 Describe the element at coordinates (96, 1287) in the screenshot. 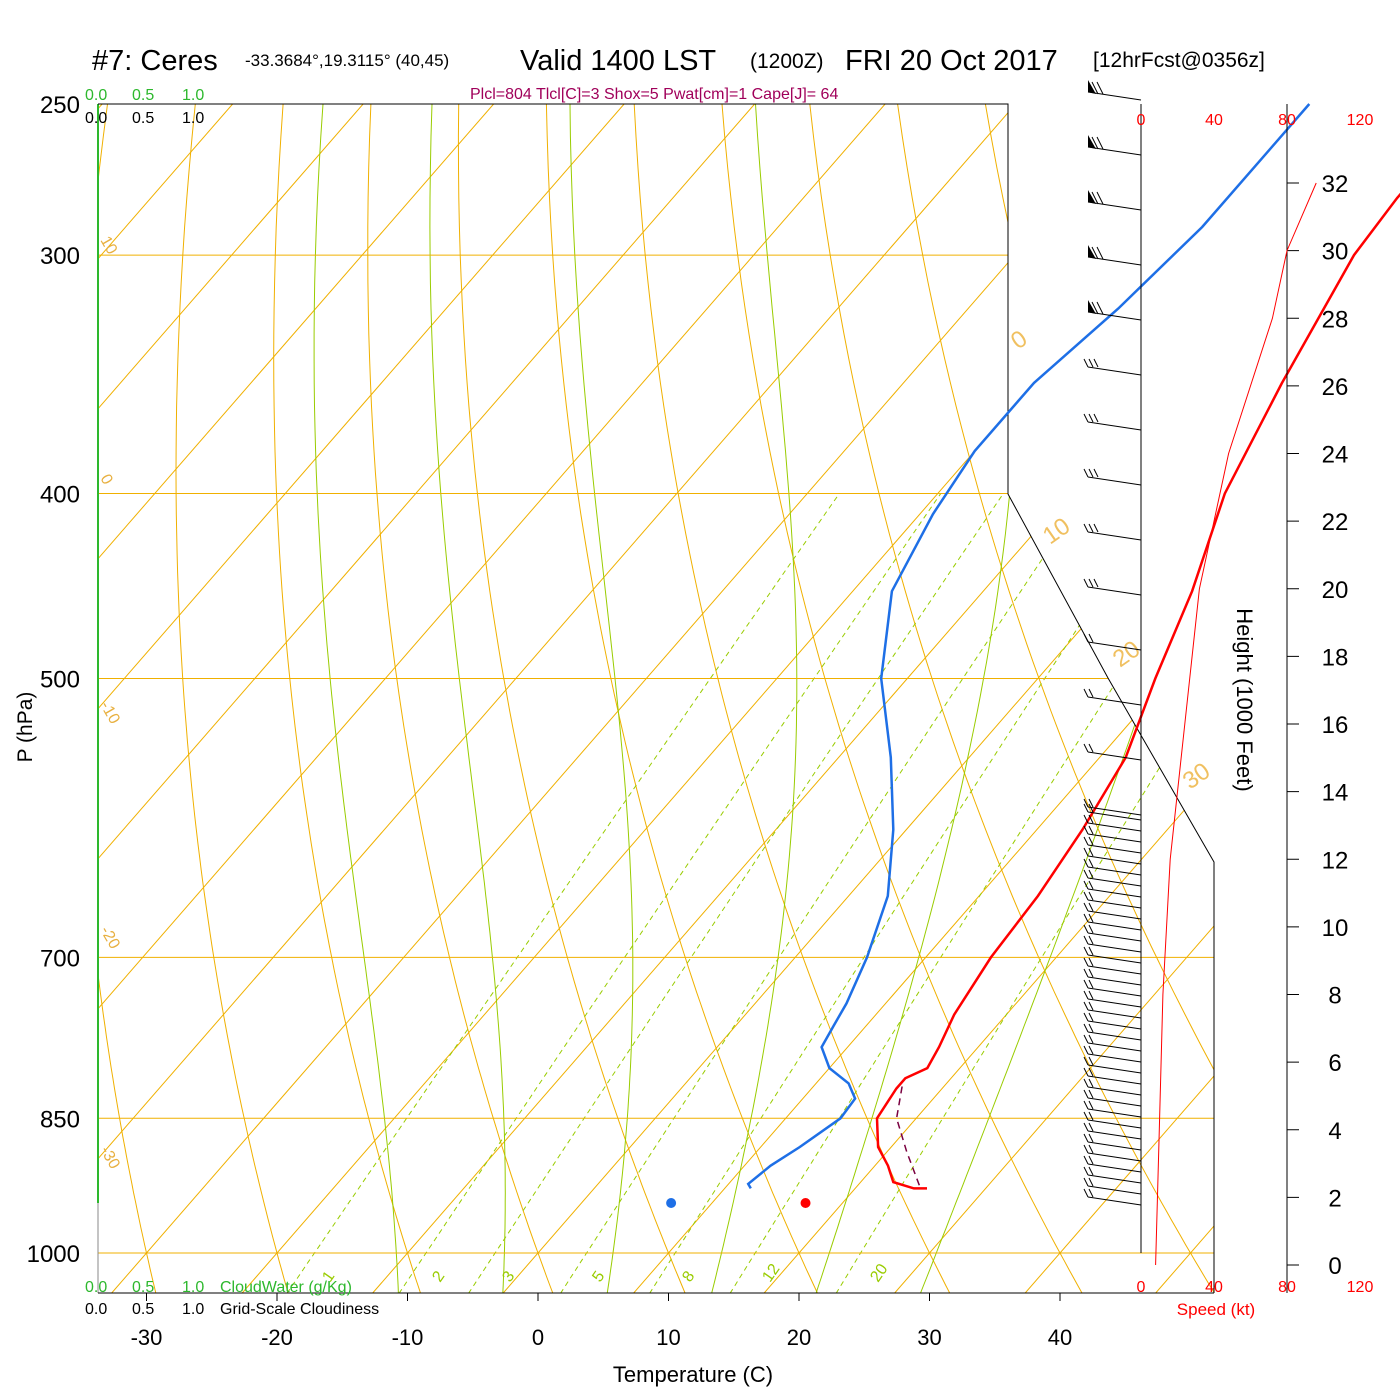

I see `cloudwater-scale-bottom-0: 0.0` at that location.